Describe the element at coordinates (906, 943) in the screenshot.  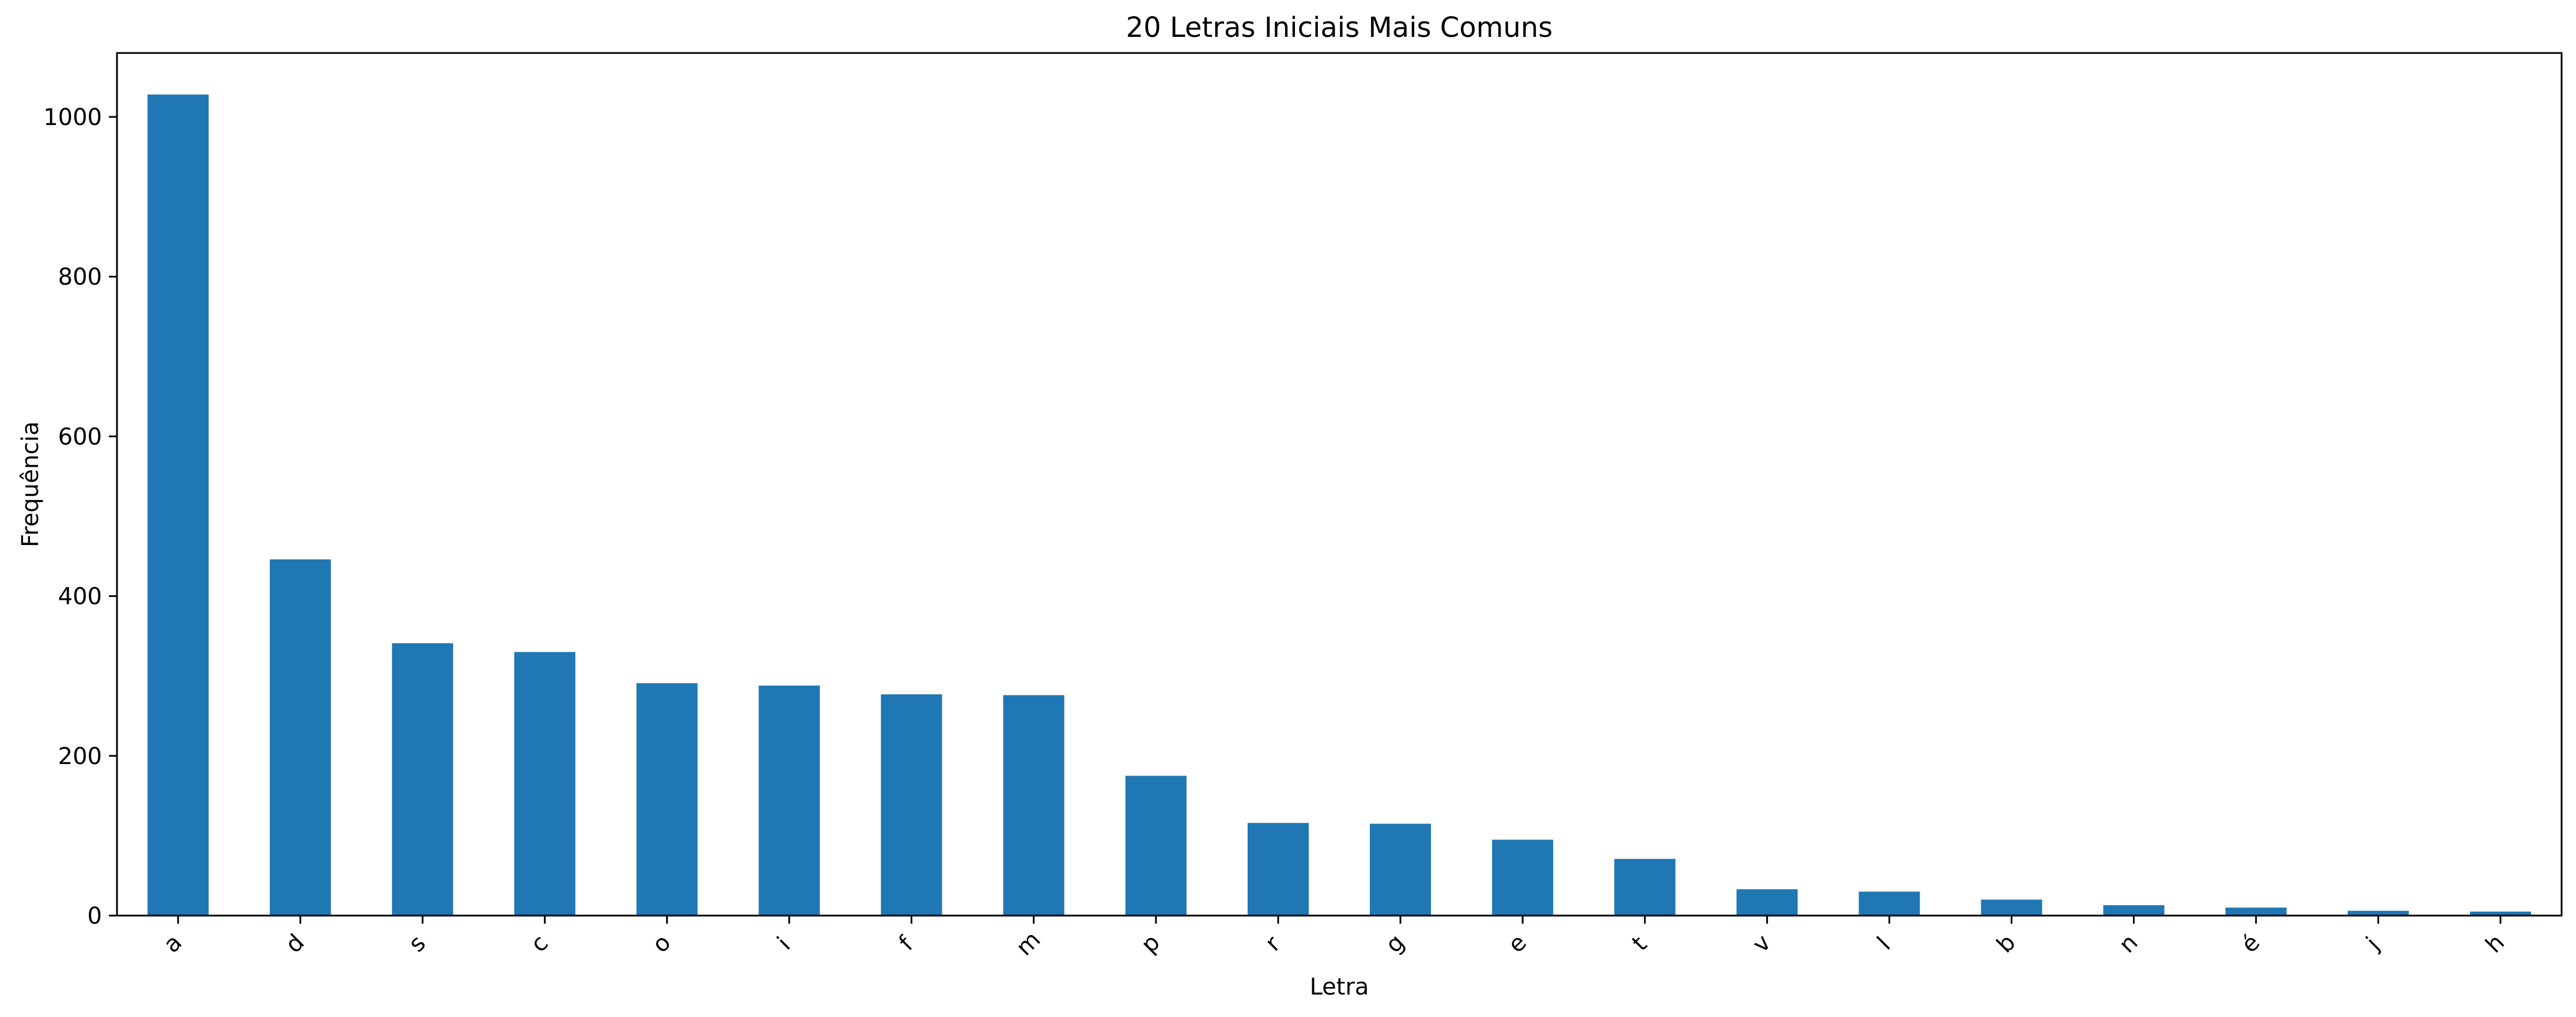
I see `x-tick-label: f` at that location.